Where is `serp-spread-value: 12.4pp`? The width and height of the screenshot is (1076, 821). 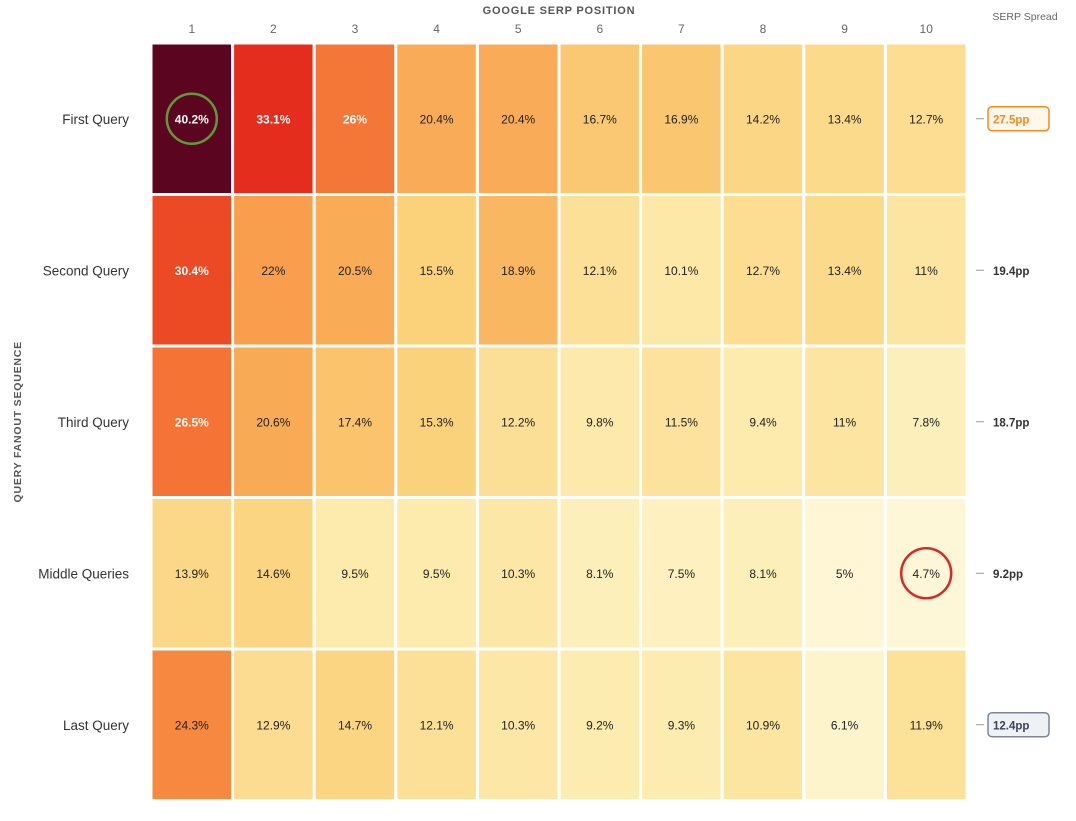 serp-spread-value: 12.4pp is located at coordinates (1011, 726).